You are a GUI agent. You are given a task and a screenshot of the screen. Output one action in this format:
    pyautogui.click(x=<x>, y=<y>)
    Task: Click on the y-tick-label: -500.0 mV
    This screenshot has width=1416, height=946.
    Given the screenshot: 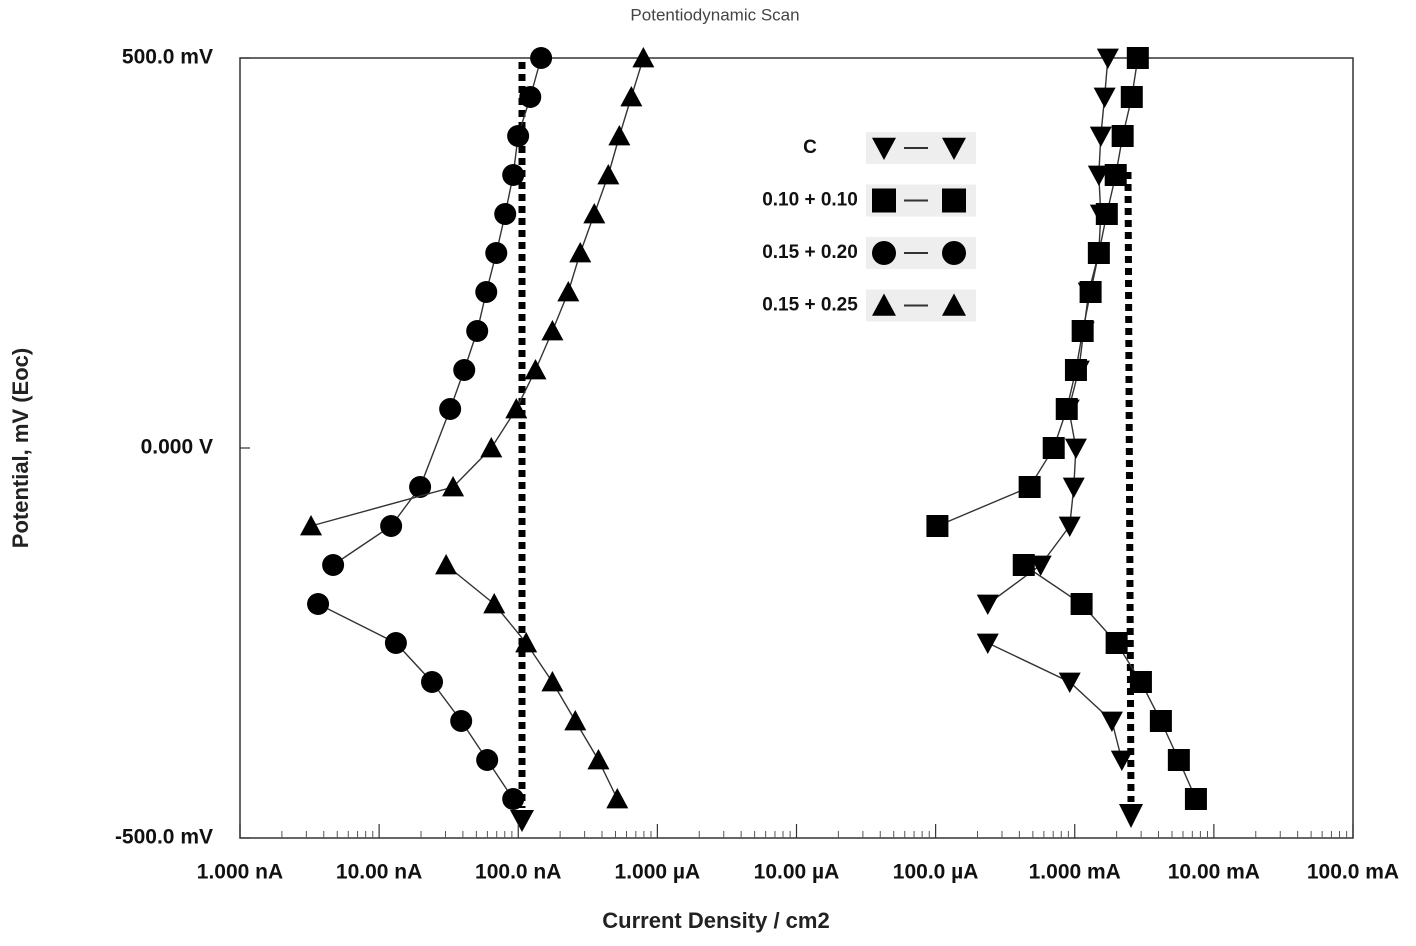 What is the action you would take?
    pyautogui.click(x=164, y=837)
    